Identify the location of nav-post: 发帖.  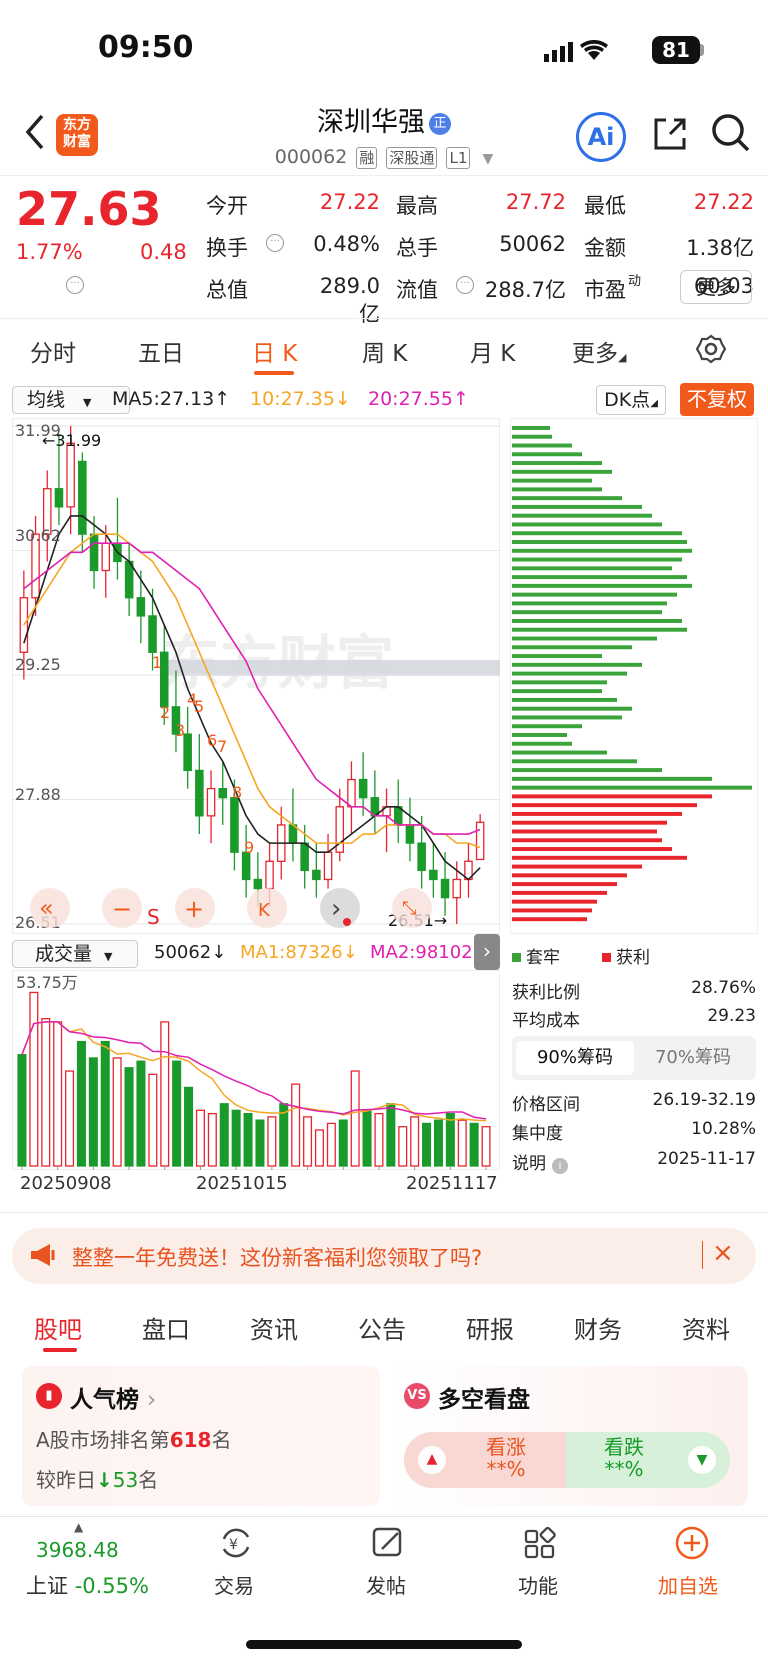
(386, 1586).